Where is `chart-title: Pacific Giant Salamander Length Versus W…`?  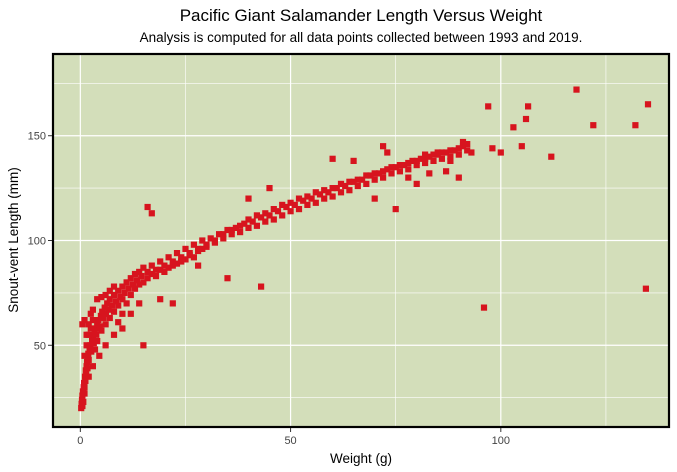 chart-title: Pacific Giant Salamander Length Versus W… is located at coordinates (361, 15).